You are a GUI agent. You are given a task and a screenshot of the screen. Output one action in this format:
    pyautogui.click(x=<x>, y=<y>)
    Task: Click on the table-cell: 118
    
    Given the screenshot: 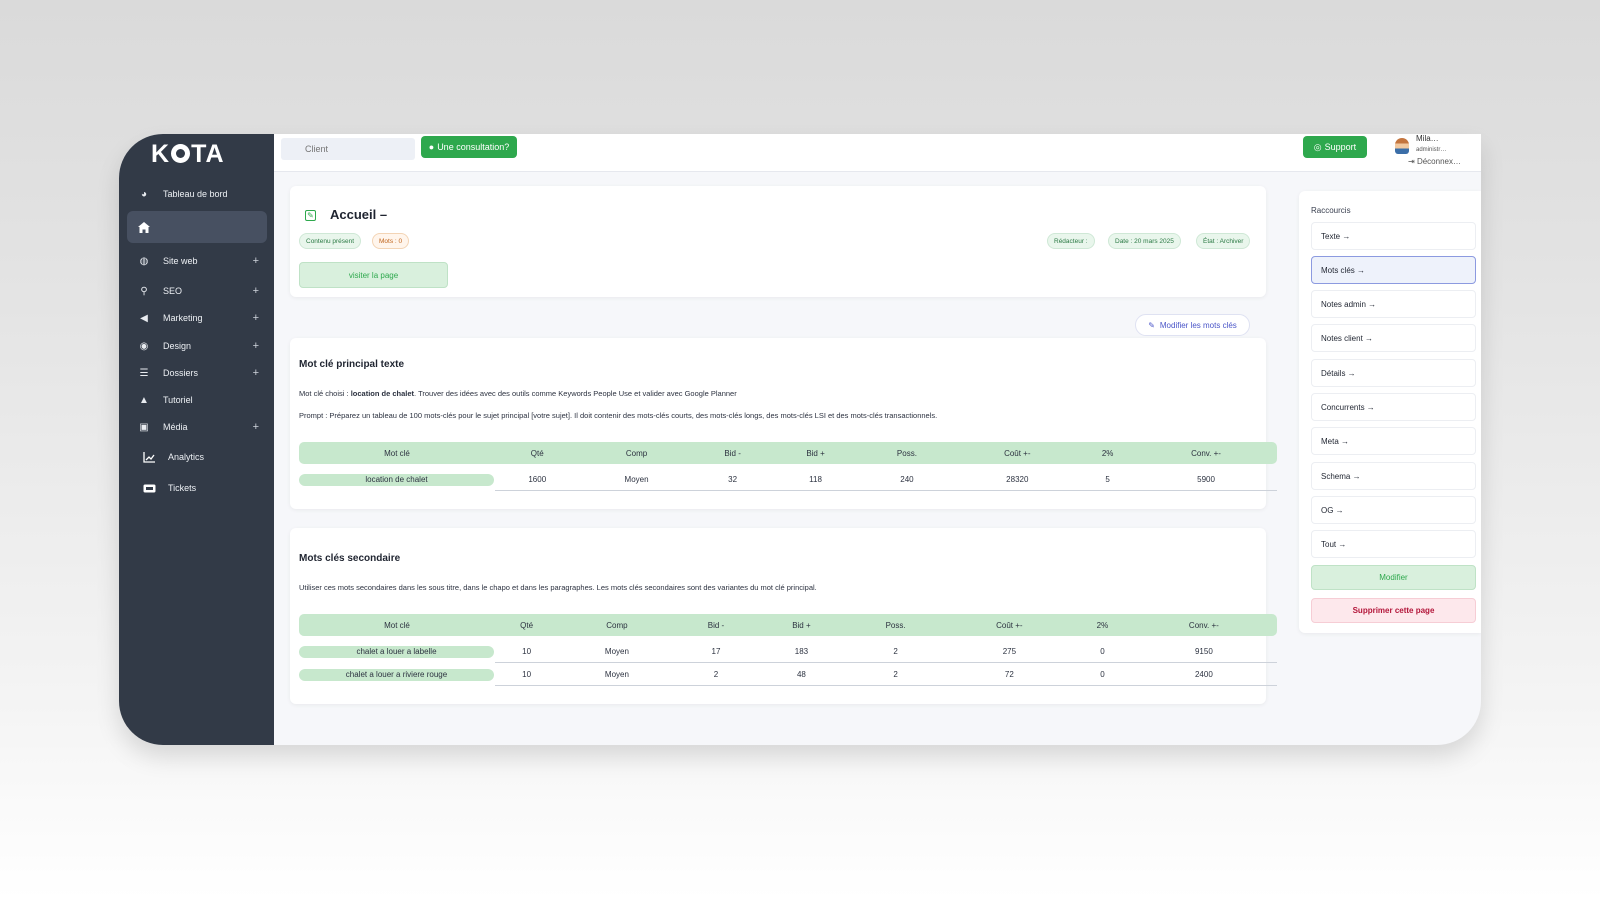 What is the action you would take?
    pyautogui.click(x=815, y=479)
    